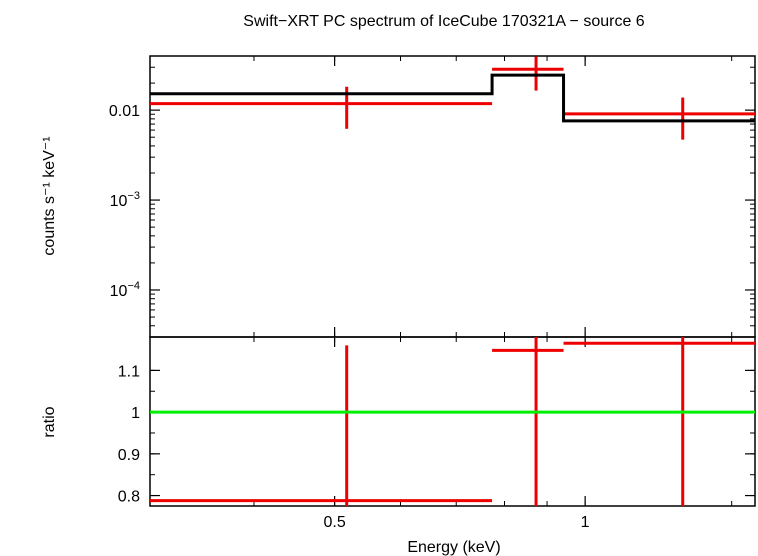 Image resolution: width=758 pixels, height=556 pixels. Describe the element at coordinates (452, 98) in the screenshot. I see `spectrum-model-step-line` at that location.